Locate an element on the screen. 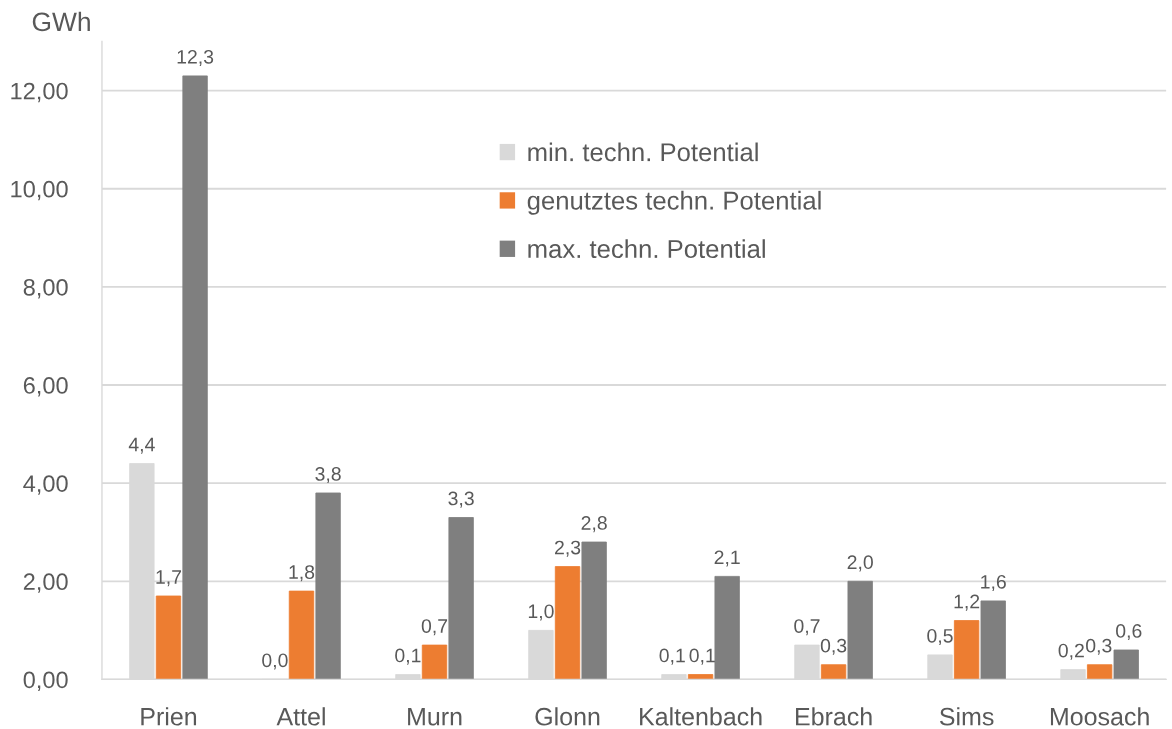  y-axis-title: GWh is located at coordinates (61, 21).